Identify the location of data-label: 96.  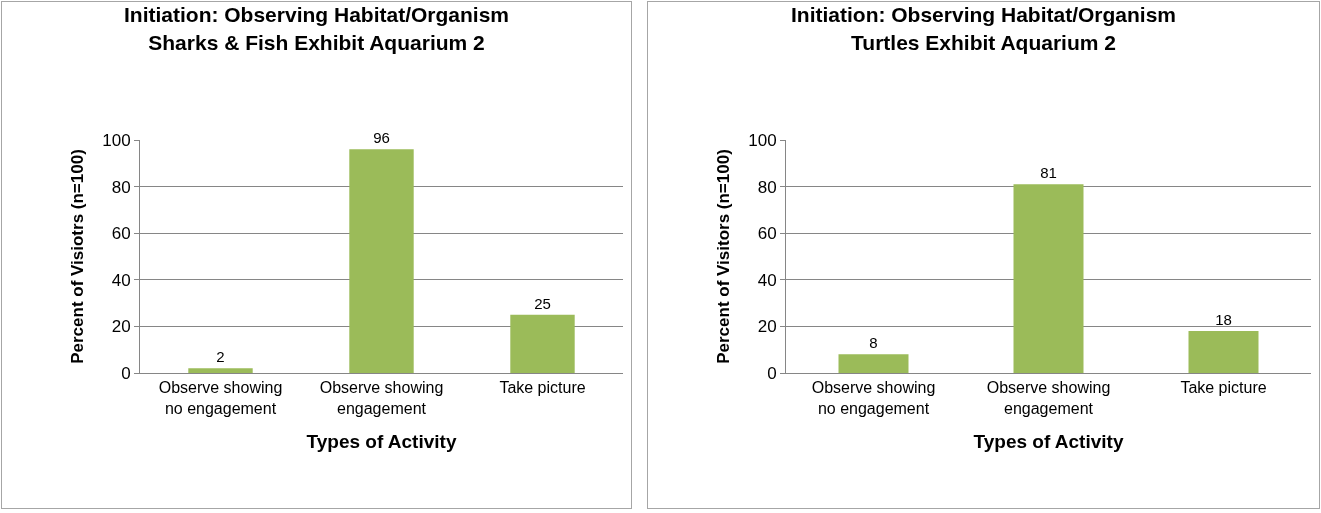
(381, 138).